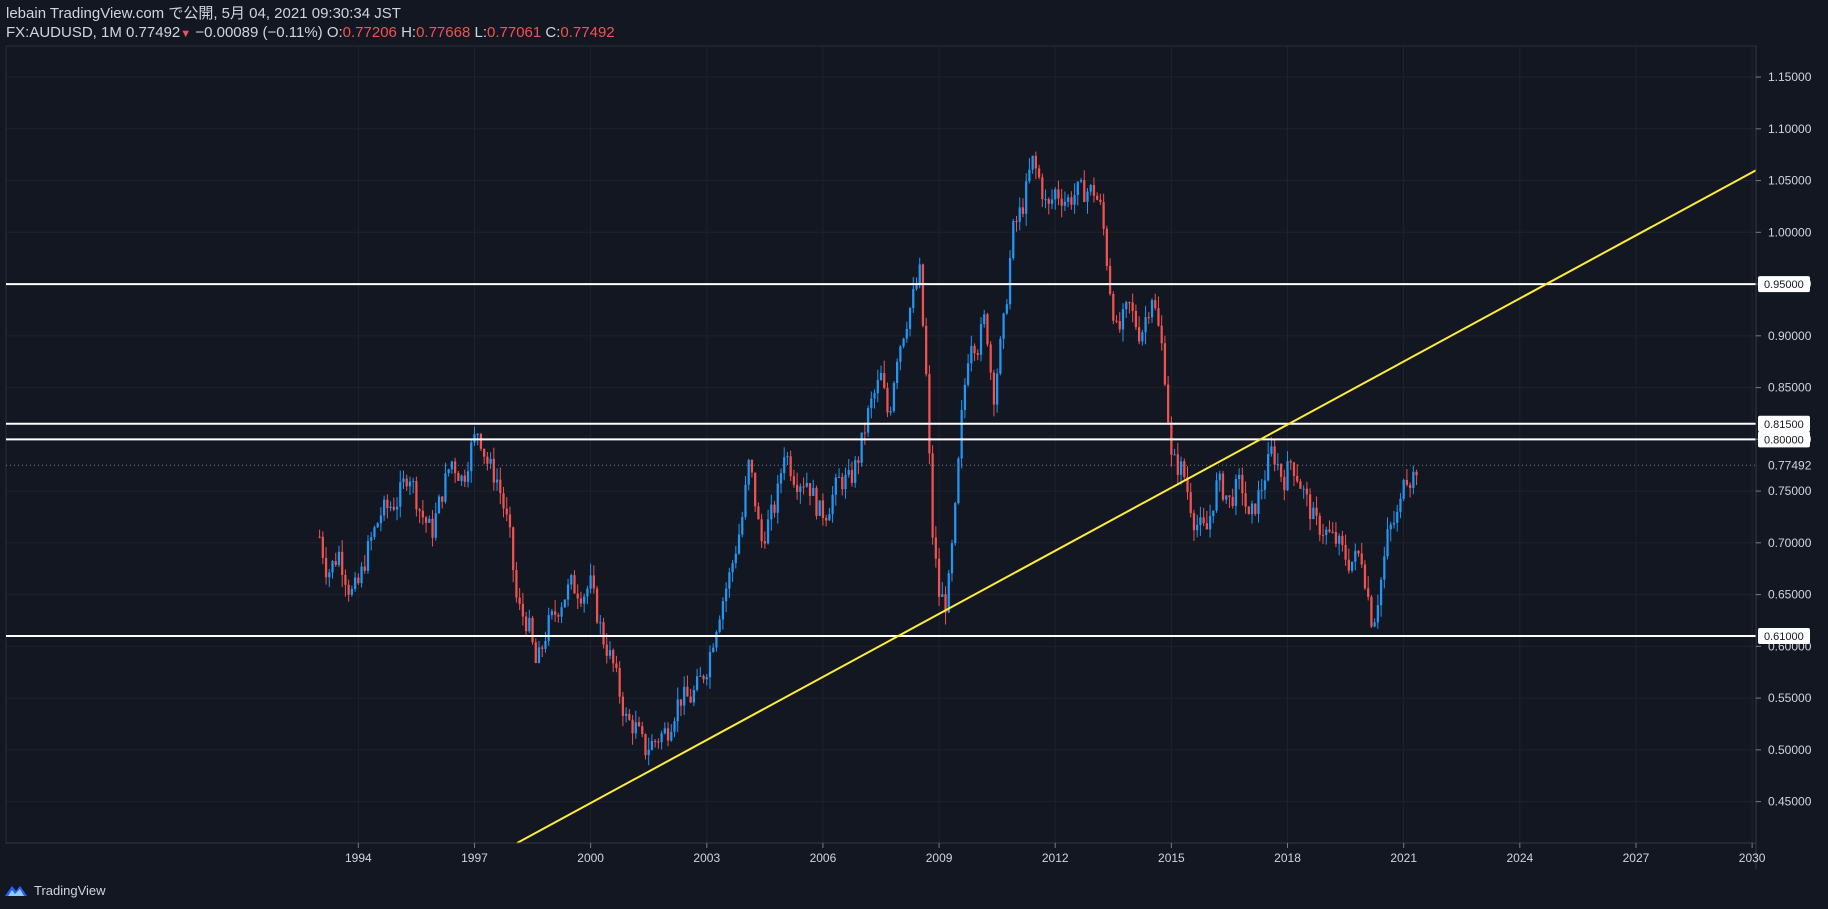 The width and height of the screenshot is (1828, 909). Describe the element at coordinates (706, 858) in the screenshot. I see `x-tick-label: 2003` at that location.